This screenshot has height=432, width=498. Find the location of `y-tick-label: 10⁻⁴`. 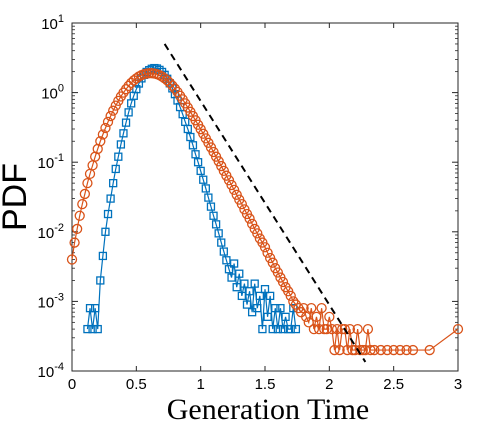

y-tick-label: 10⁻⁴ is located at coordinates (51, 371).